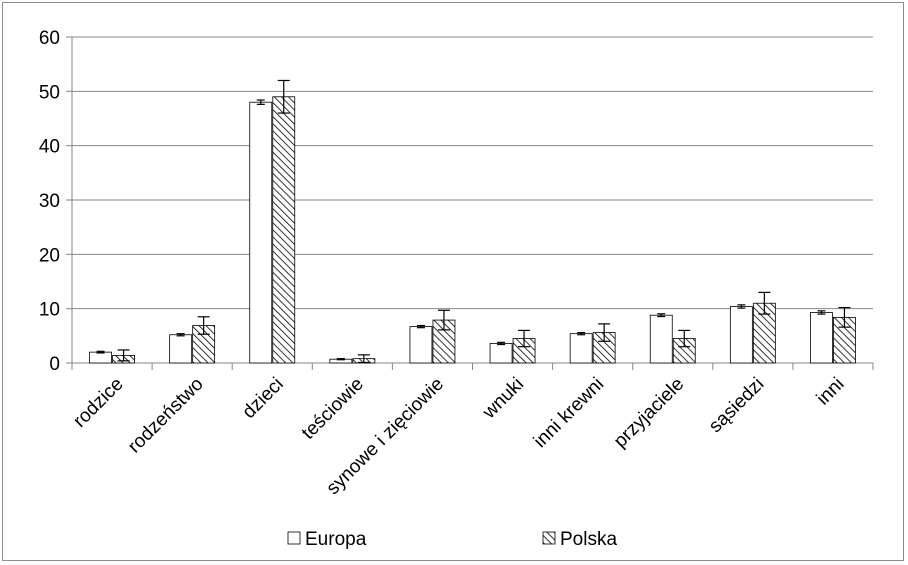 The image size is (908, 565). What do you see at coordinates (49, 201) in the screenshot?
I see `y-tick-label: 30` at bounding box center [49, 201].